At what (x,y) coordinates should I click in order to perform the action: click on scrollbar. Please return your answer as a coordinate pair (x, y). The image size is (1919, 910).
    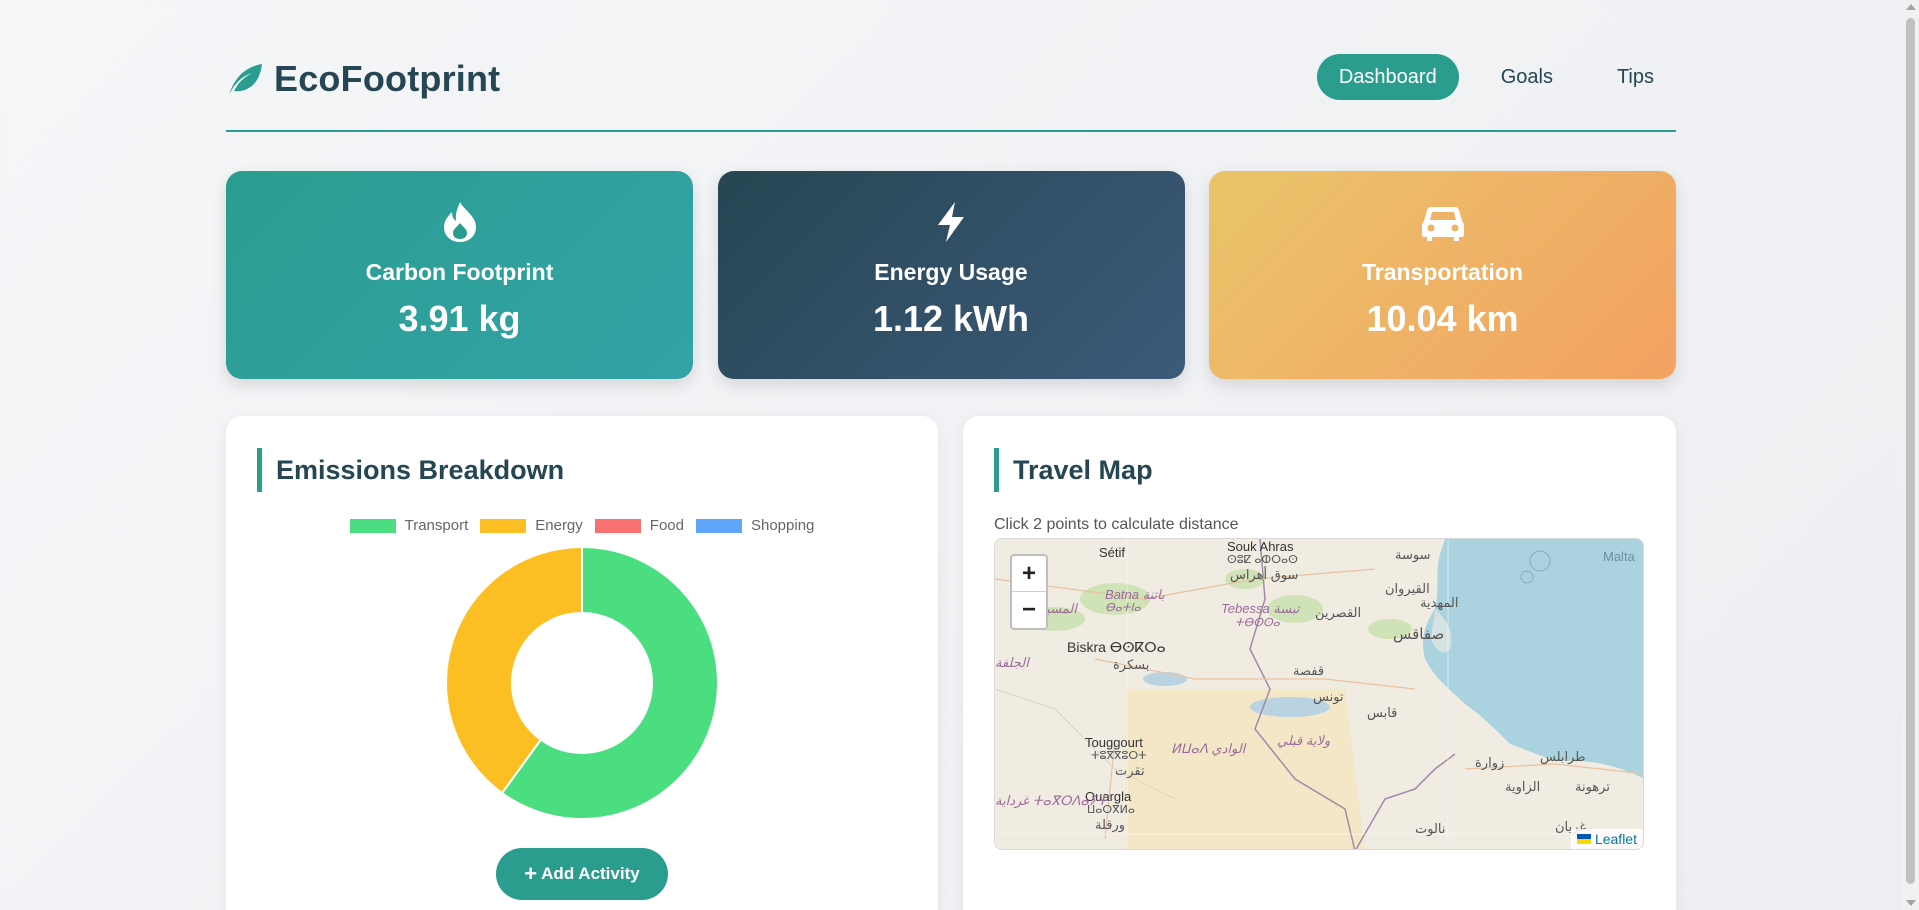
    Looking at the image, I should click on (1910, 455).